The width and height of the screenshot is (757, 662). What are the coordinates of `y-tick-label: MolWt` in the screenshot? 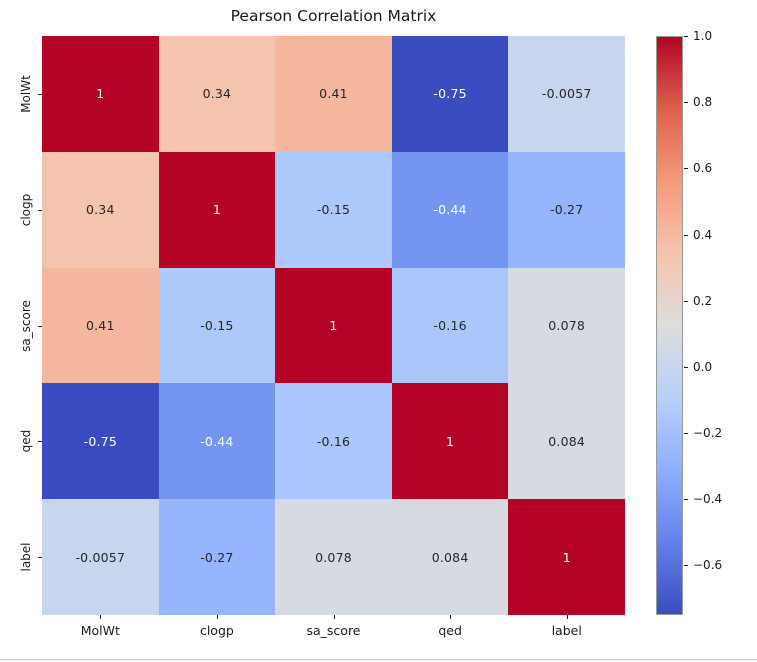 It's located at (26, 94).